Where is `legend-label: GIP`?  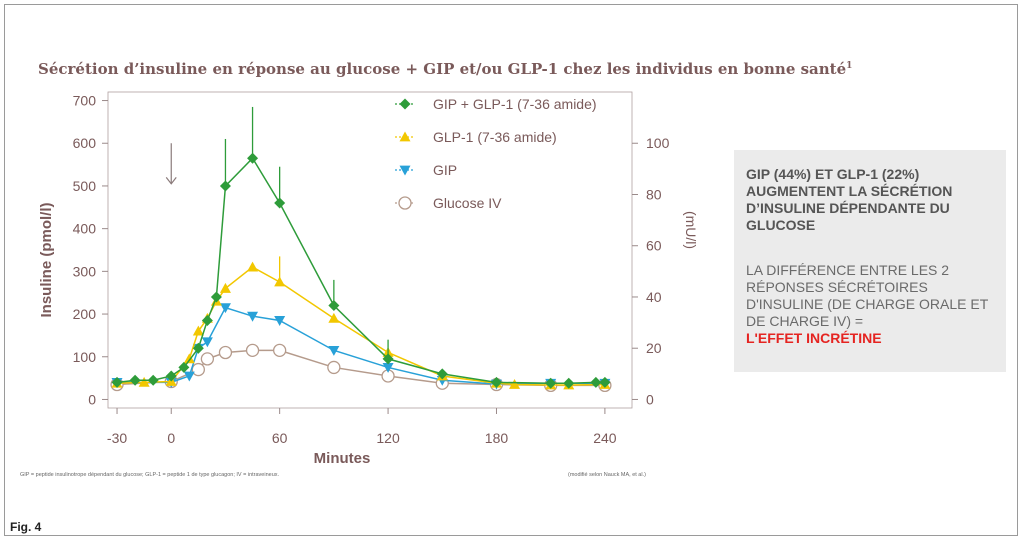 legend-label: GIP is located at coordinates (445, 170).